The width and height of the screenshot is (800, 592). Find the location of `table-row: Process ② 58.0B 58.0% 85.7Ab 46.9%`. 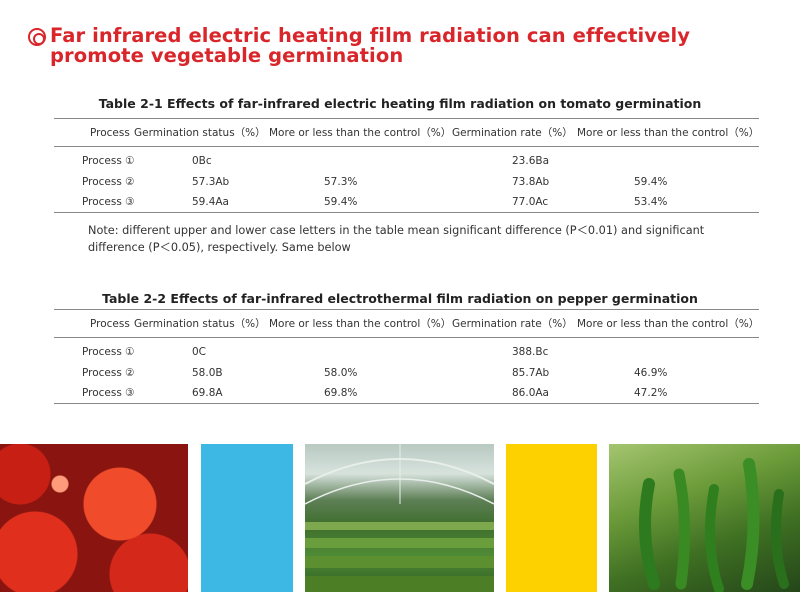

table-row: Process ② 58.0B 58.0% 85.7Ab 46.9% is located at coordinates (406, 373).